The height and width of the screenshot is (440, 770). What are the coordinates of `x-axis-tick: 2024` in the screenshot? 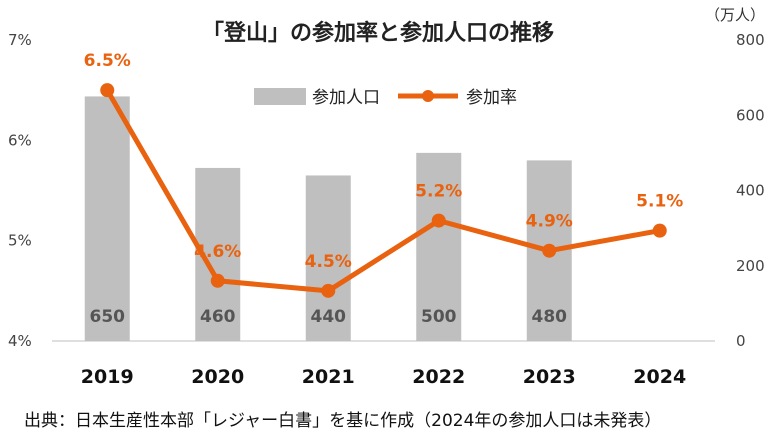 It's located at (659, 377).